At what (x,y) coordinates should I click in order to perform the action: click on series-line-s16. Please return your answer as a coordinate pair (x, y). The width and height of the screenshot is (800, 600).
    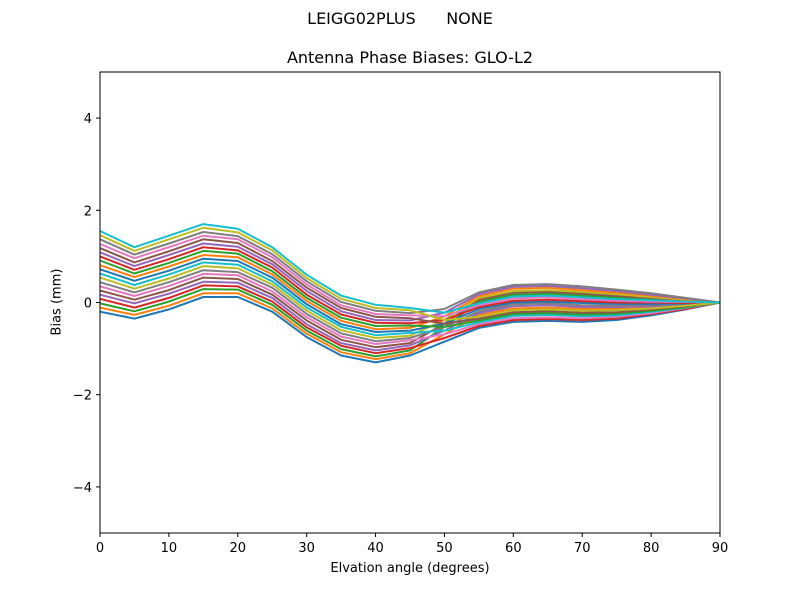
    Looking at the image, I should click on (410, 281).